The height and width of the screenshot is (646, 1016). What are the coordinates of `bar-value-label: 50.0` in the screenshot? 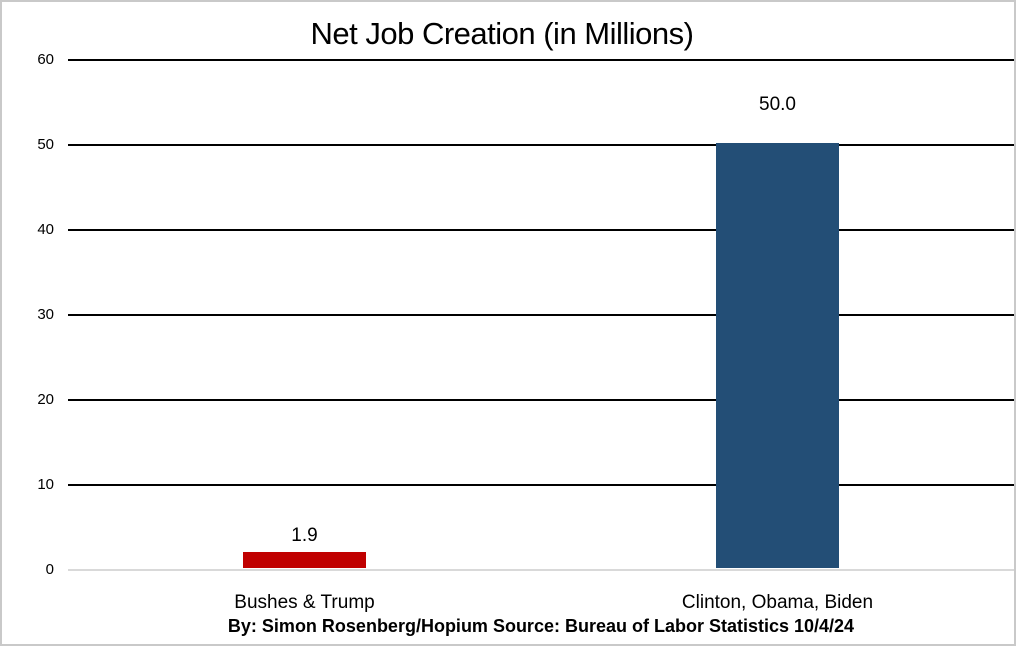 It's located at (777, 104).